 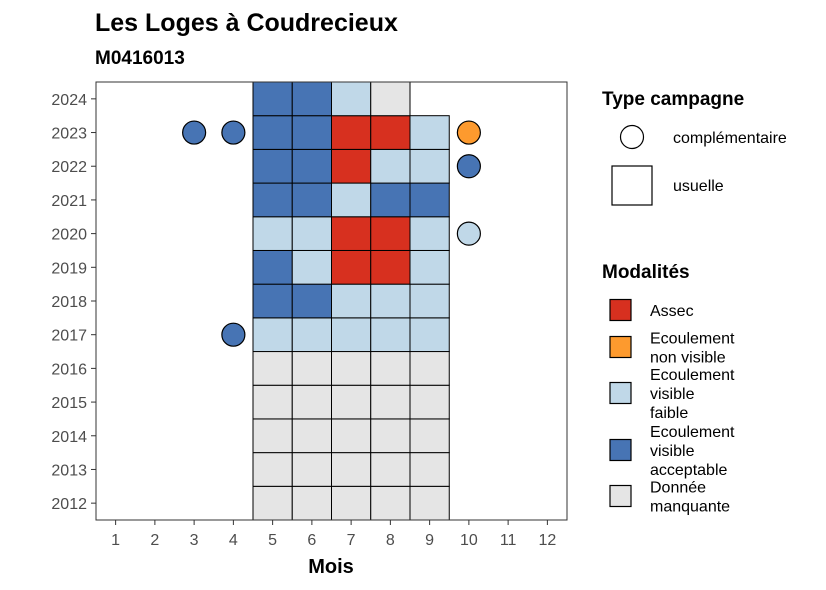 What do you see at coordinates (69, 403) in the screenshot?
I see `y-tick-label: 2015` at bounding box center [69, 403].